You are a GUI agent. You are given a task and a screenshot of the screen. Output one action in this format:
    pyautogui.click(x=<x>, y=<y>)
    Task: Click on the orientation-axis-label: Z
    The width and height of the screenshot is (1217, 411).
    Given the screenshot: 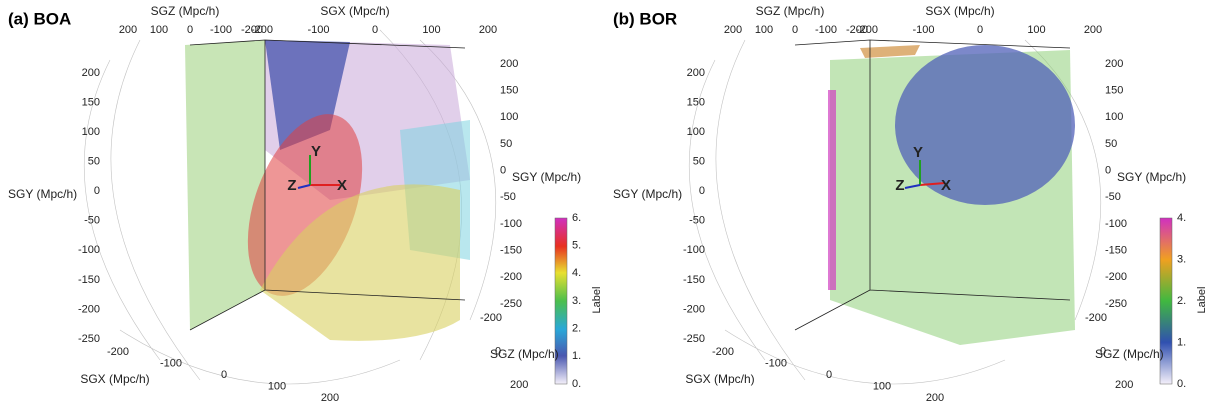 What is the action you would take?
    pyautogui.click(x=291, y=185)
    